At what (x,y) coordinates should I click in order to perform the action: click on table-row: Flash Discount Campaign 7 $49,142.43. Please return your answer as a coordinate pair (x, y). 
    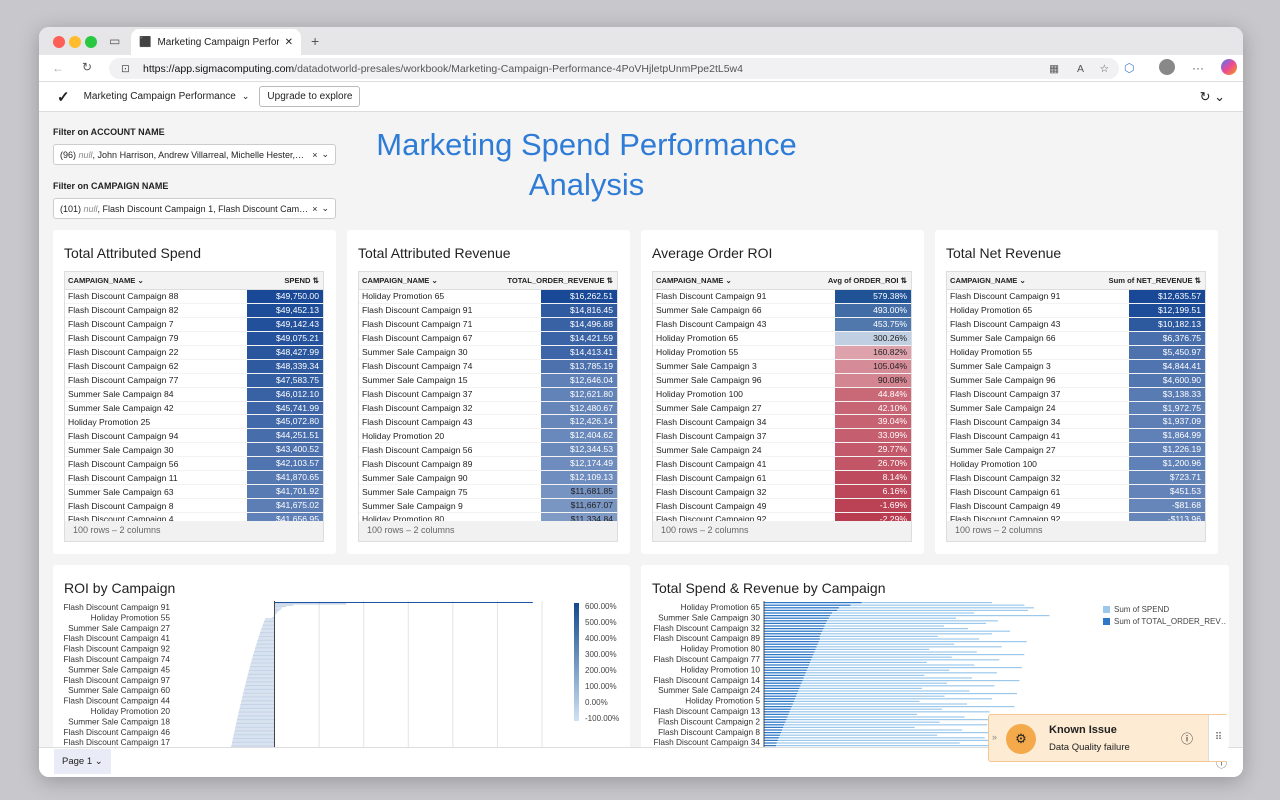
    Looking at the image, I should click on (194, 324).